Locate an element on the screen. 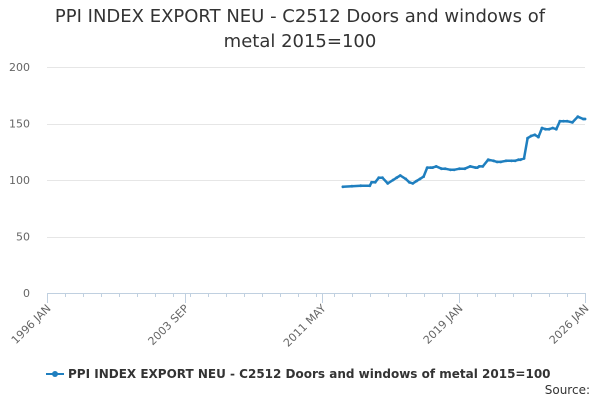 The image size is (600, 400). legend-line-marker-icon is located at coordinates (55, 374).